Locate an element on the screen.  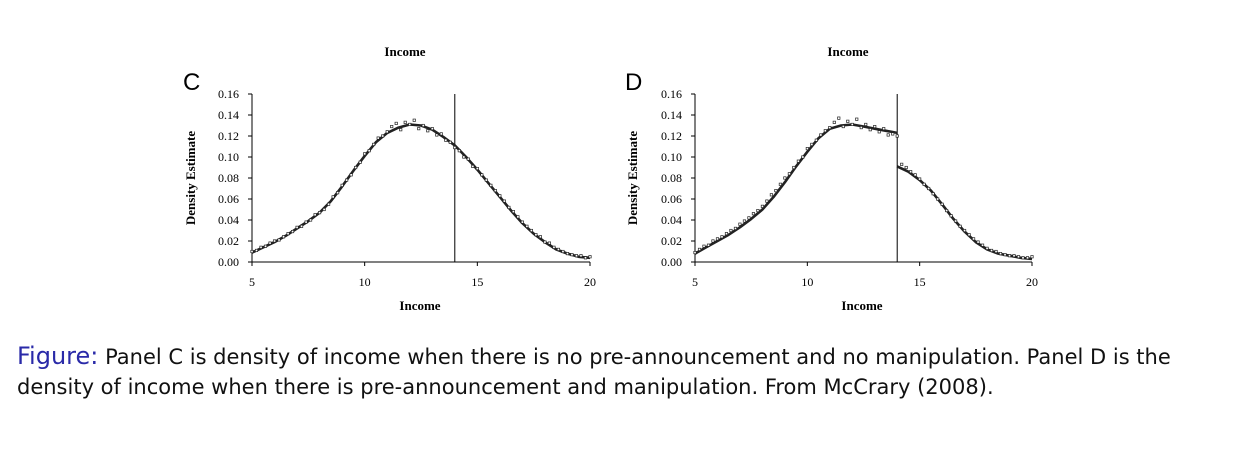
panel-d-letter: D is located at coordinates (633, 82).